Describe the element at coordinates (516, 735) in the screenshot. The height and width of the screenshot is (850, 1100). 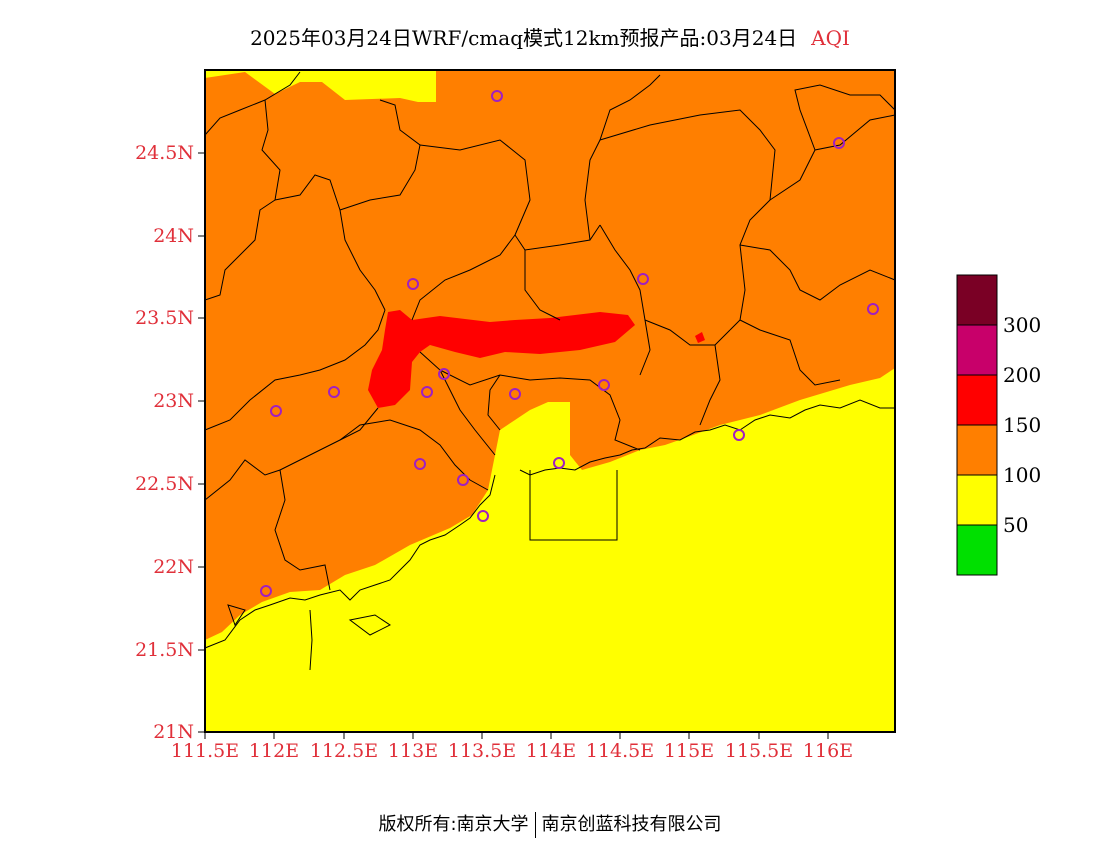
I see `lon-ticks` at that location.